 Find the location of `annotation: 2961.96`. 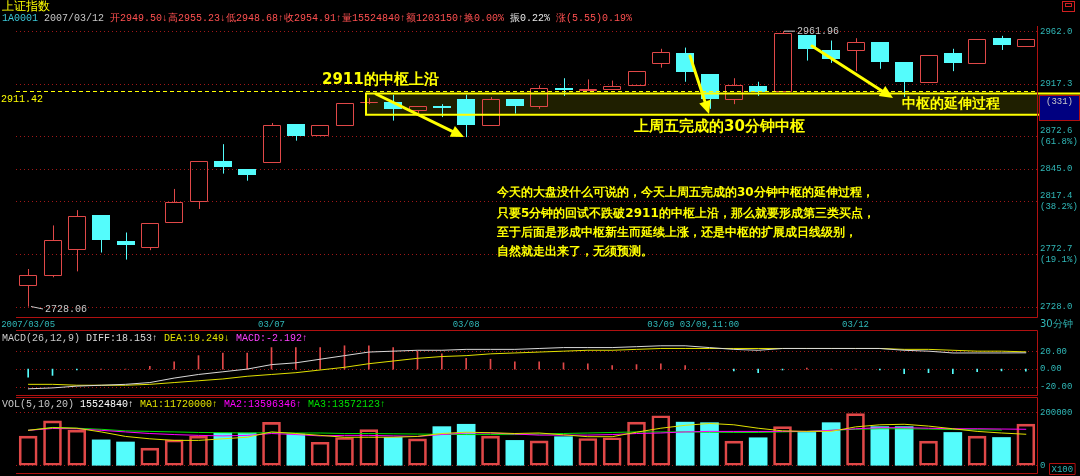

annotation: 2961.96 is located at coordinates (818, 31).